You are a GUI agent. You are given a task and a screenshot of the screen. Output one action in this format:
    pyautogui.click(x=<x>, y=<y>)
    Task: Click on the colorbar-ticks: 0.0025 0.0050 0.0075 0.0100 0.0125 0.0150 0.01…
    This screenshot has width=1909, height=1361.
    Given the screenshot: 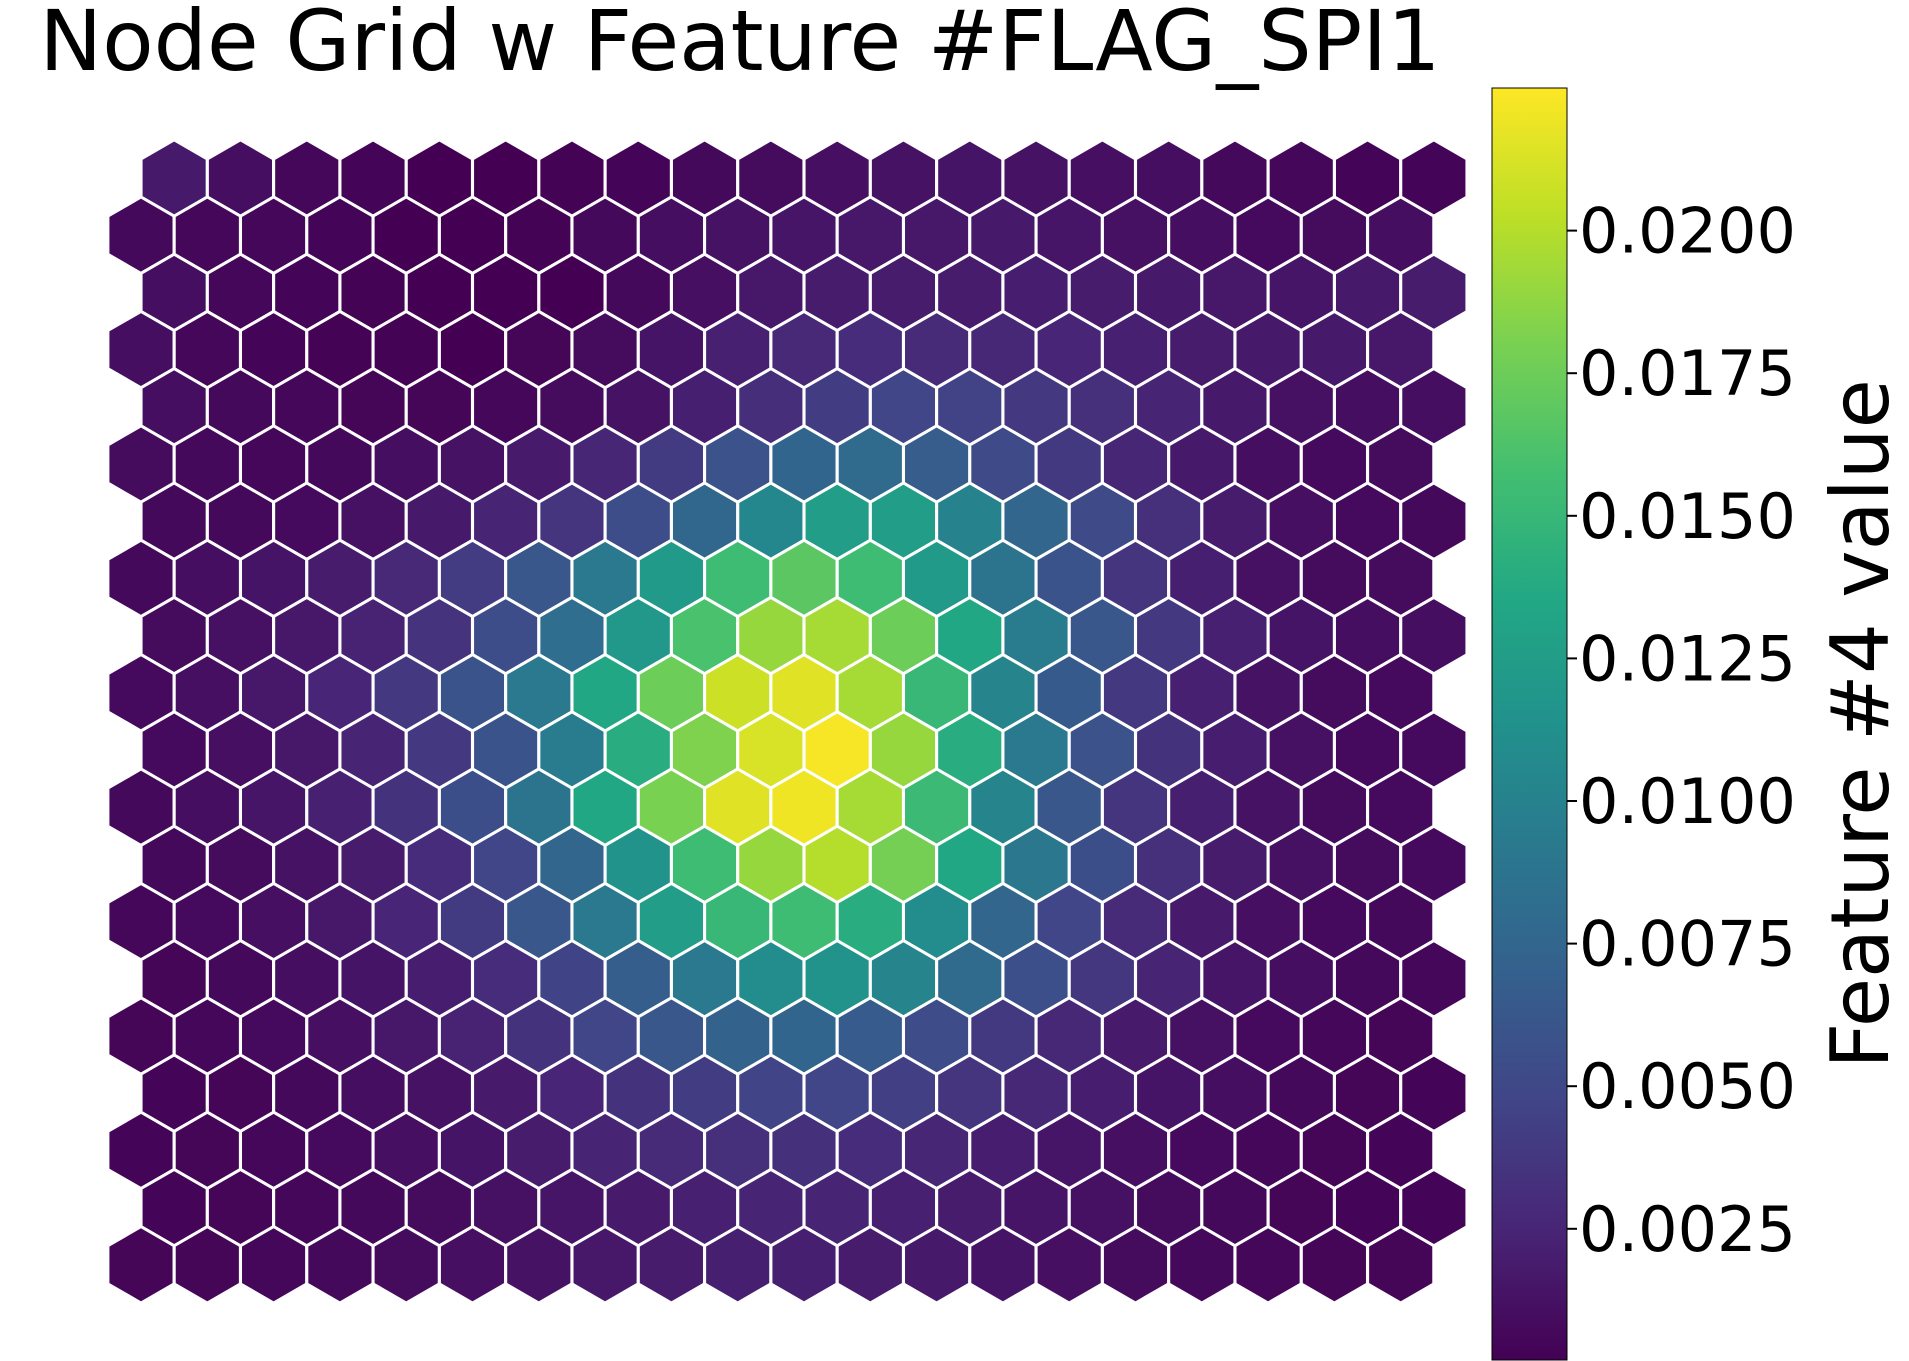 What is the action you would take?
    pyautogui.click(x=1681, y=730)
    